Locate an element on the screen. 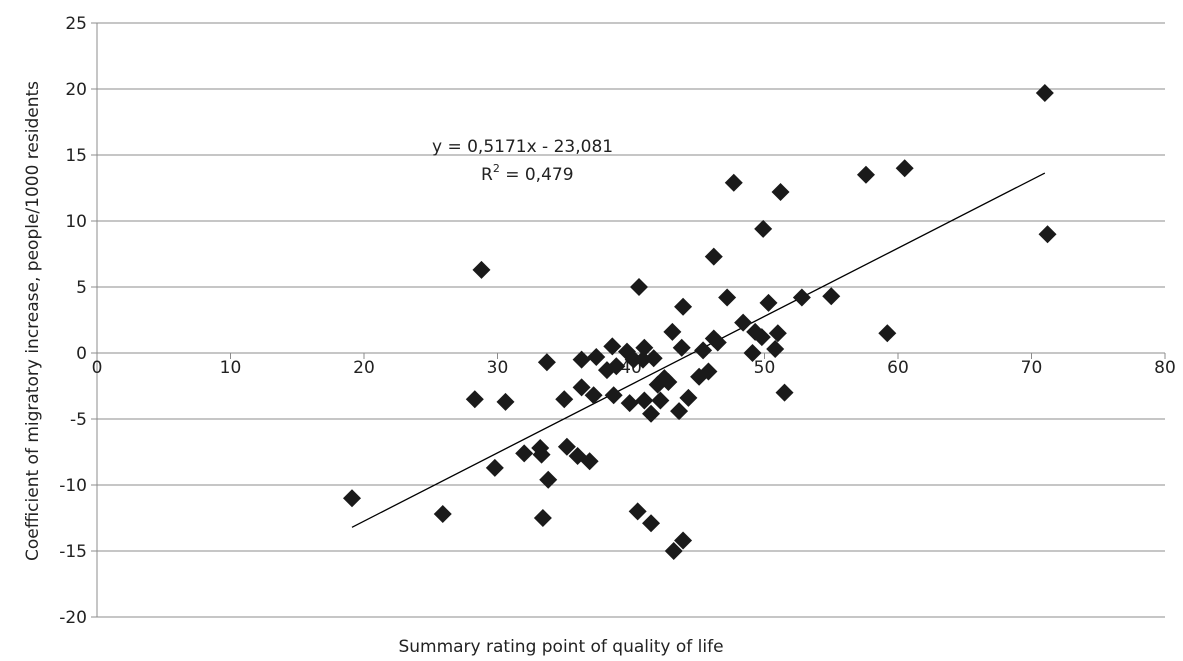  y-tick-label: 25 is located at coordinates (76, 24).